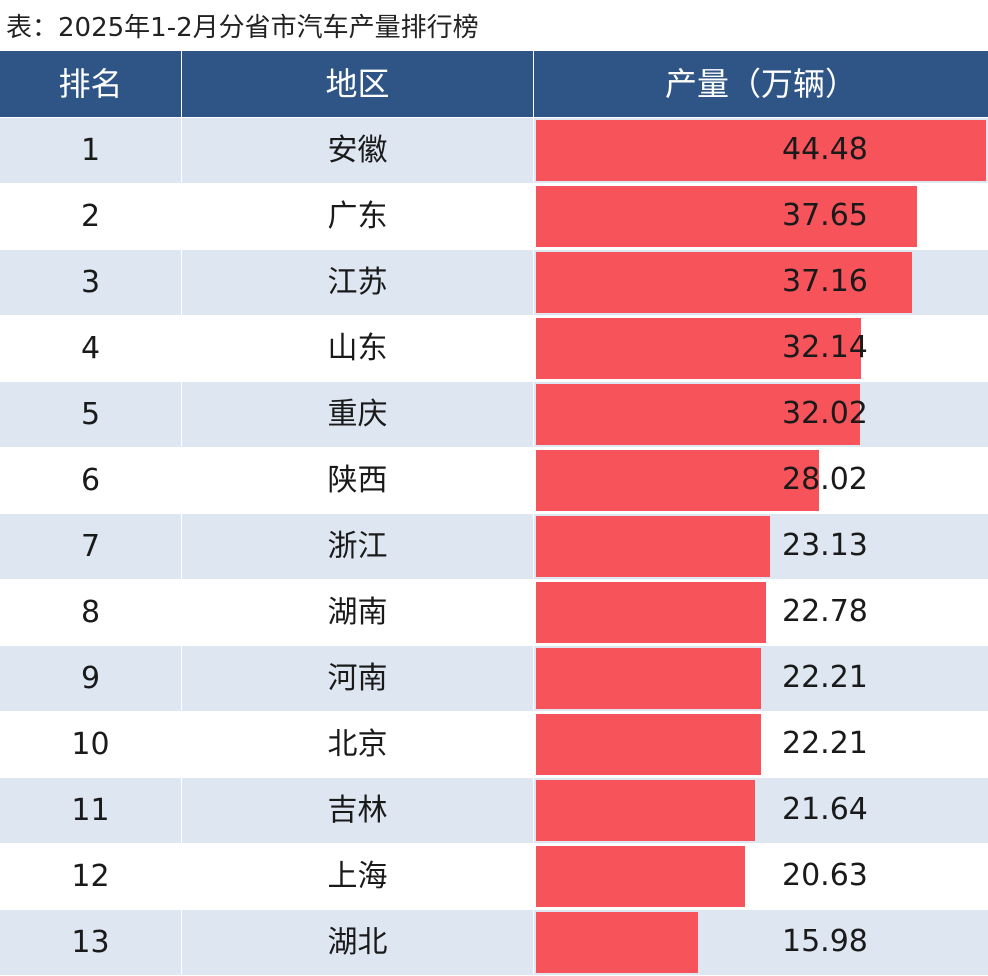 The height and width of the screenshot is (976, 988). Describe the element at coordinates (825, 941) in the screenshot. I see `output-value-label: 15.98` at that location.